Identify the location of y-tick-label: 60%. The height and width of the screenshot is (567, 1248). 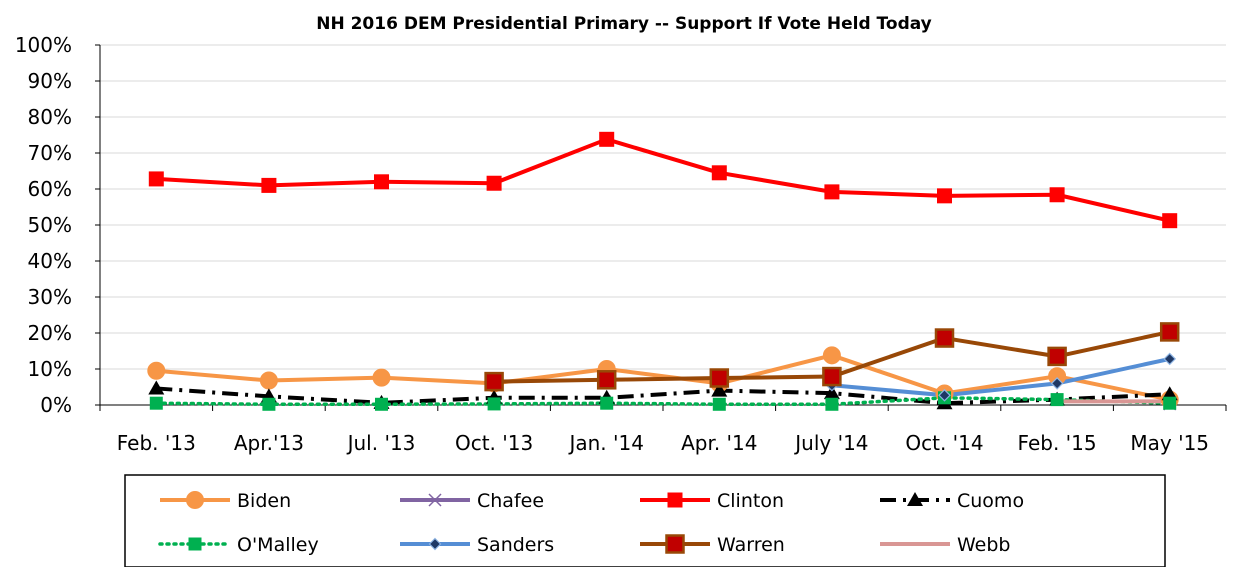
(50, 189).